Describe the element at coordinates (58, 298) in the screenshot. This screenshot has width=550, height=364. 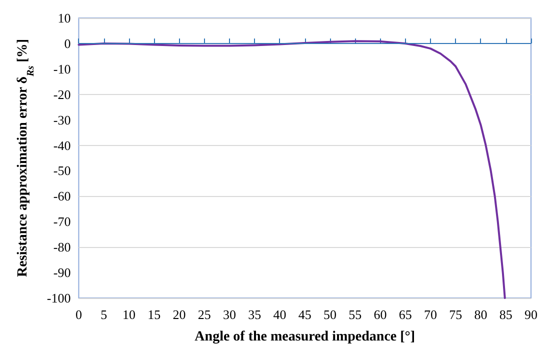
I see `y-tick-label: -100` at that location.